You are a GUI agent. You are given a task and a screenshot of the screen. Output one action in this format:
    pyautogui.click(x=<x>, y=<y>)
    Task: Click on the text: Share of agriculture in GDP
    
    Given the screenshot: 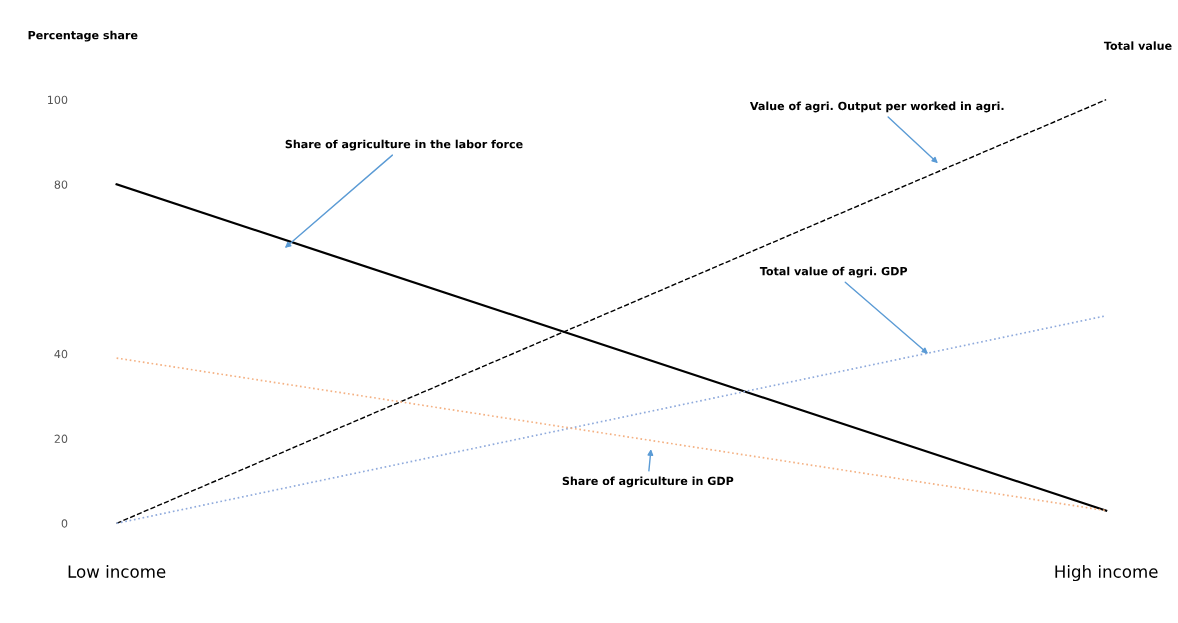 What is the action you would take?
    pyautogui.click(x=648, y=482)
    